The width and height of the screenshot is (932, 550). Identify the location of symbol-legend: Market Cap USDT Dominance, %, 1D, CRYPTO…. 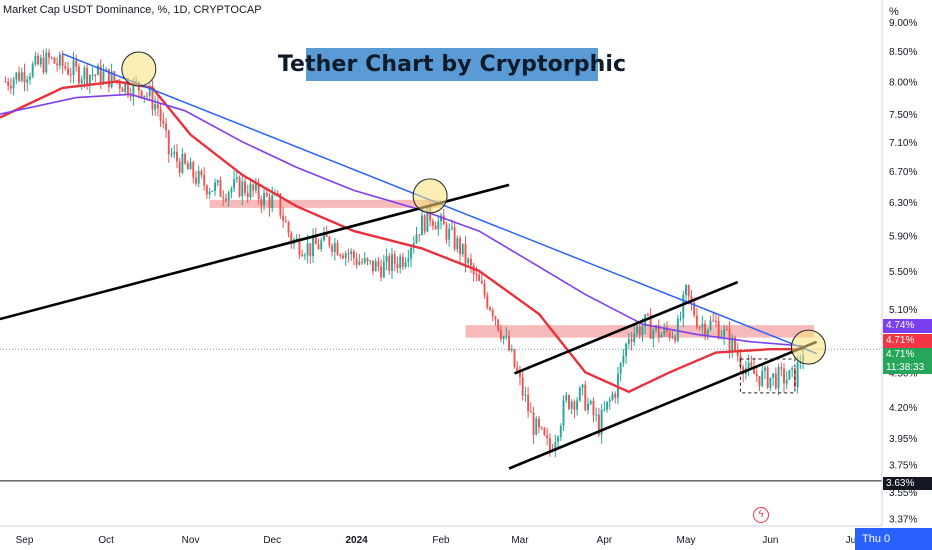
(132, 10).